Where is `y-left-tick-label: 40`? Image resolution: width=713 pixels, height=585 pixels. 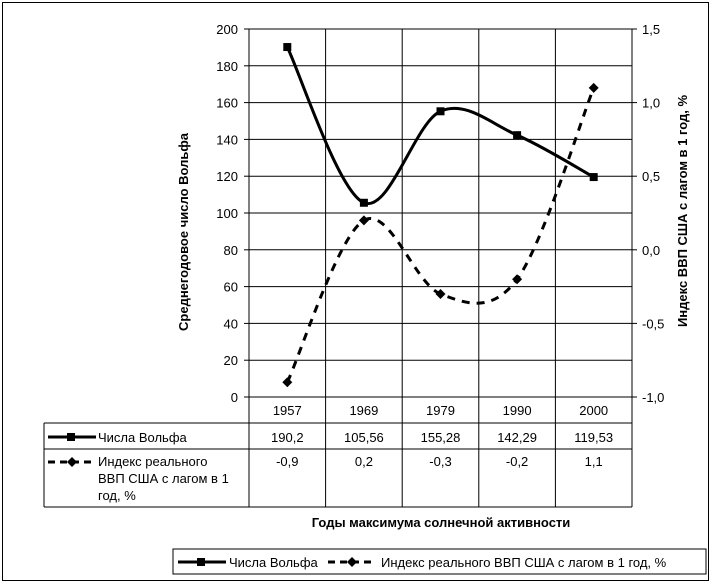 y-left-tick-label: 40 is located at coordinates (231, 323).